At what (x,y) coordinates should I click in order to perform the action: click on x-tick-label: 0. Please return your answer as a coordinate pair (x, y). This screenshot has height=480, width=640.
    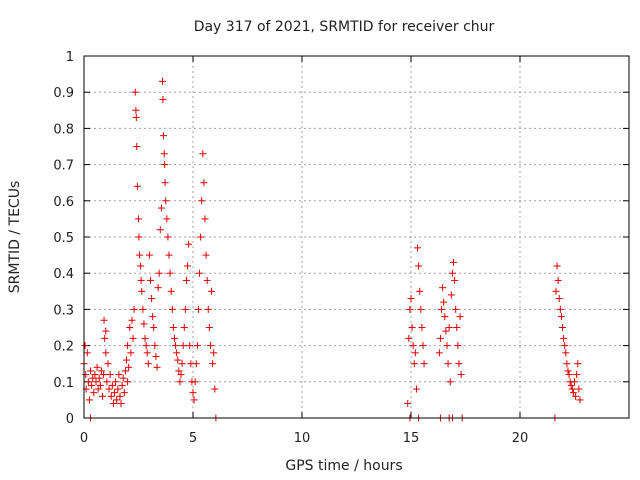
    Looking at the image, I should click on (84, 438).